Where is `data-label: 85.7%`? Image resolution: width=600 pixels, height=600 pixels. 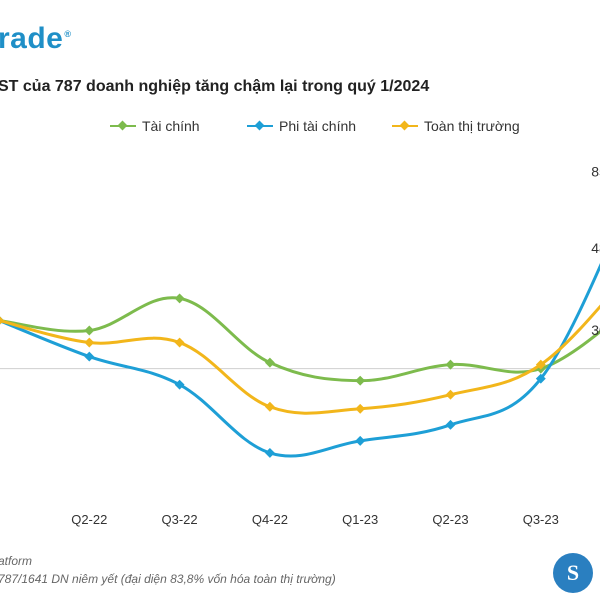 data-label: 85.7% is located at coordinates (595, 172).